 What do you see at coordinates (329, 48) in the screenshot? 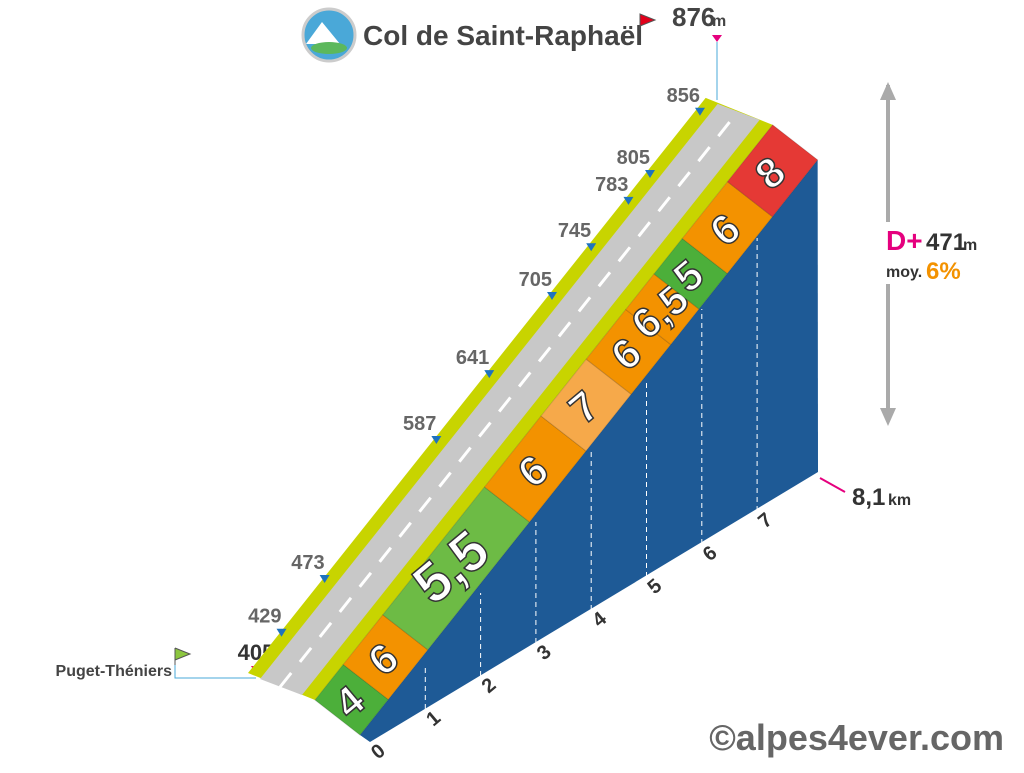
I see `logo-grass` at bounding box center [329, 48].